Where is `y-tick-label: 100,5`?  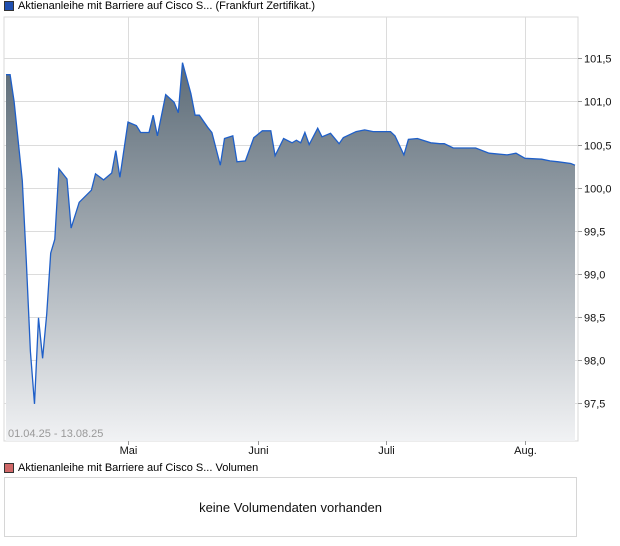
y-tick-label: 100,5 is located at coordinates (598, 147).